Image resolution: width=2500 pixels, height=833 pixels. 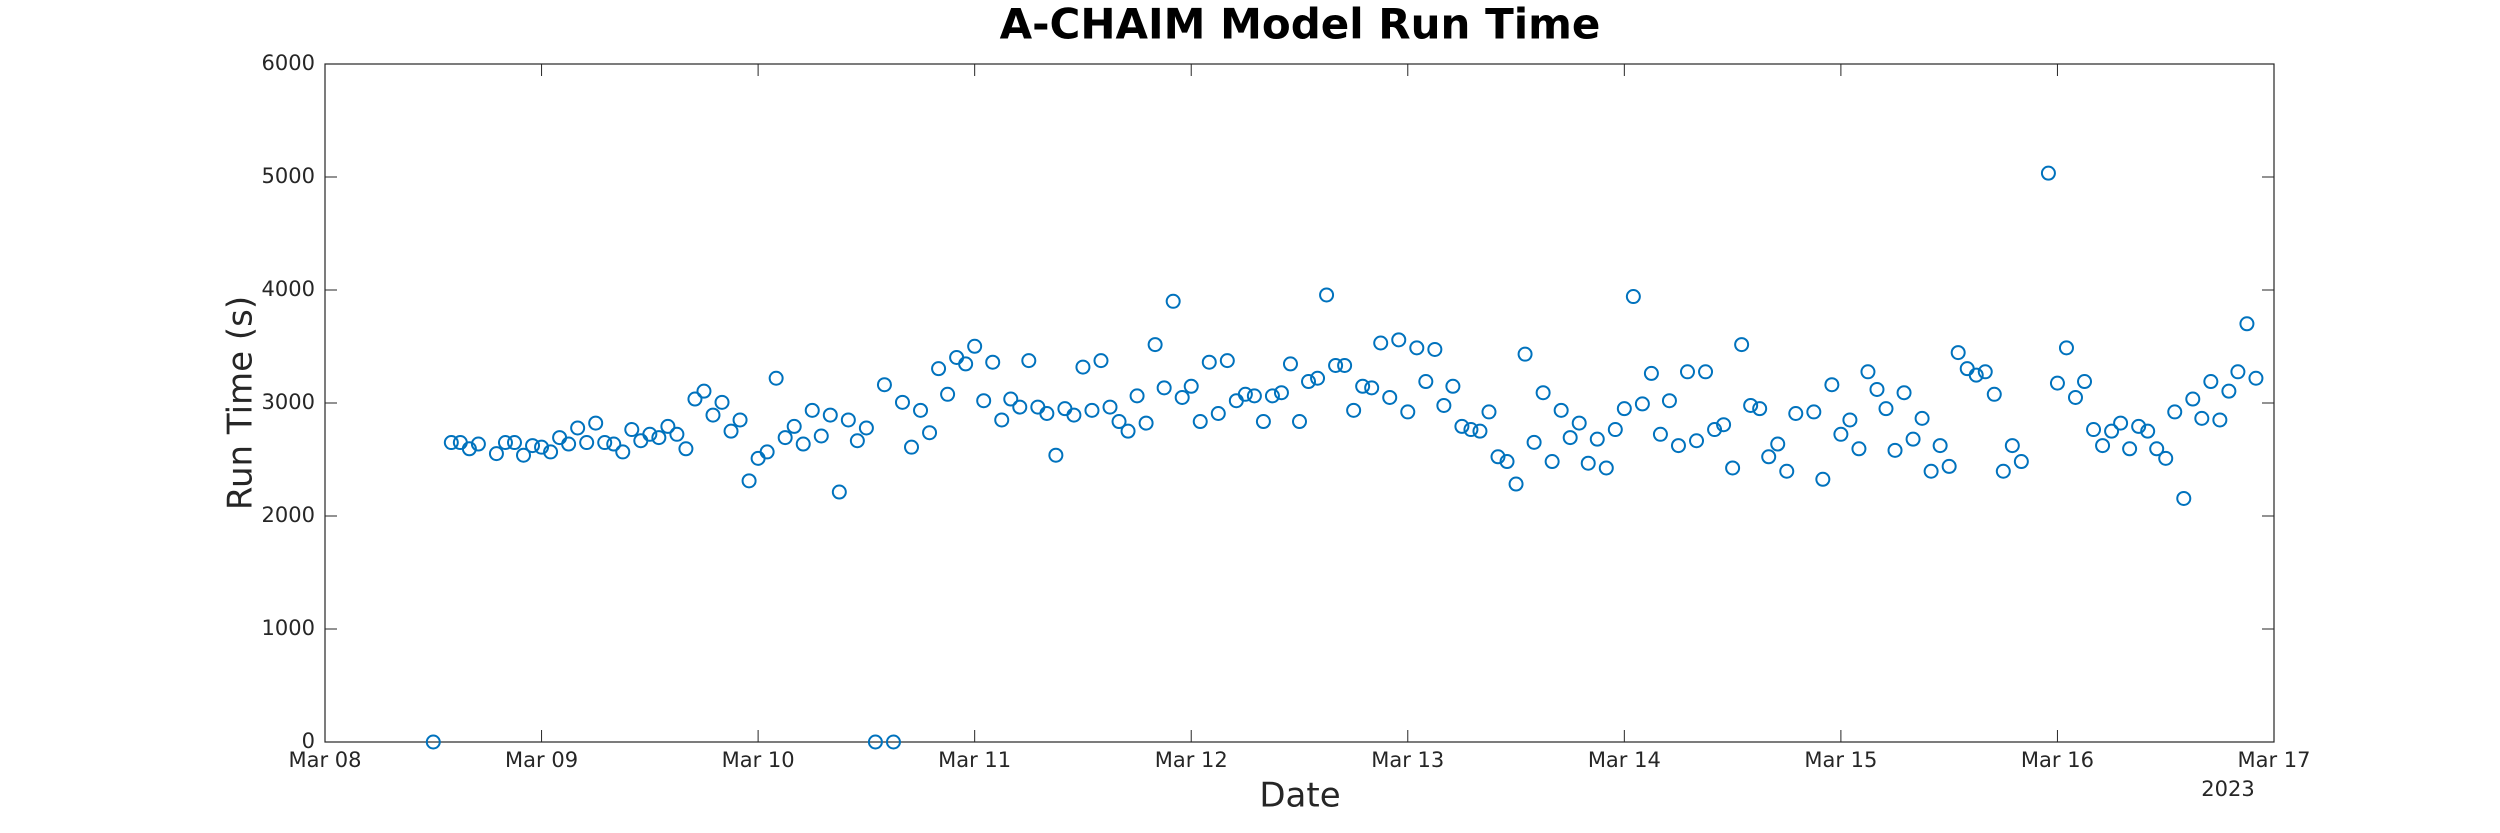 What do you see at coordinates (324, 760) in the screenshot?
I see `x-tick-label: Mar 08` at bounding box center [324, 760].